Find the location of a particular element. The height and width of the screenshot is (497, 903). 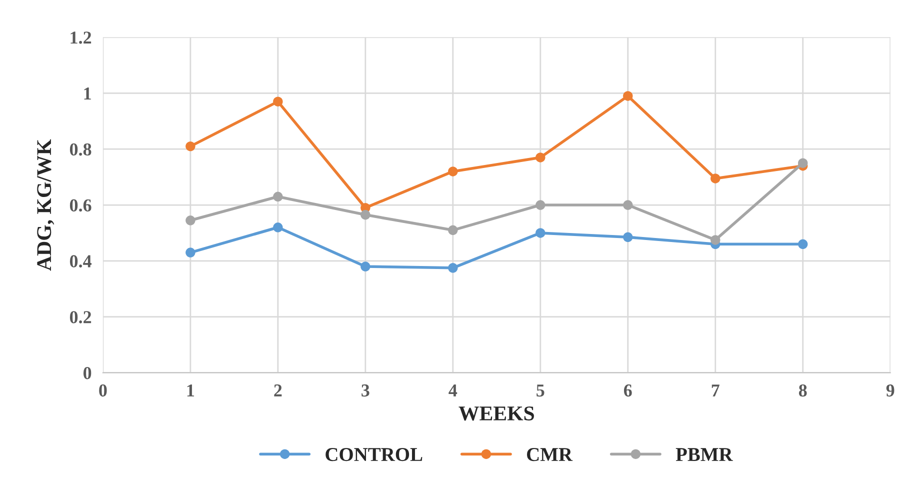

legend-label: CMR is located at coordinates (550, 455).